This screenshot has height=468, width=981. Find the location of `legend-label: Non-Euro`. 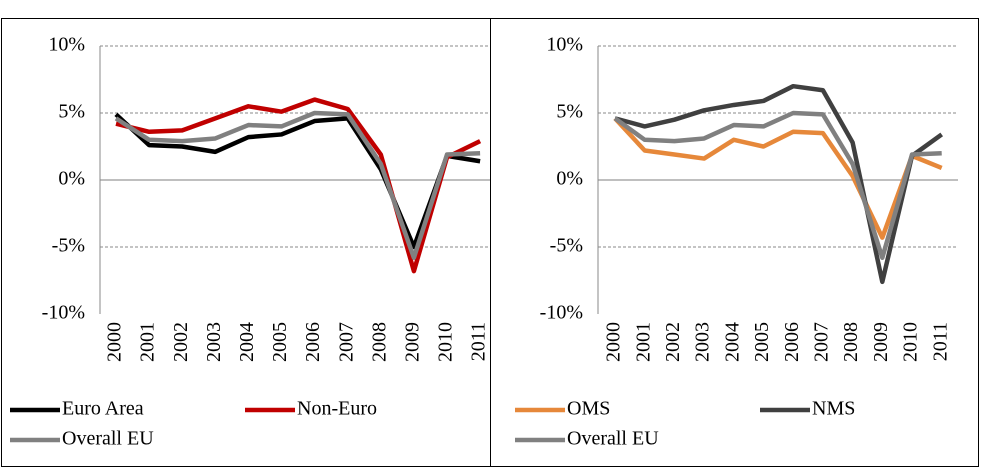

legend-label: Non-Euro is located at coordinates (337, 409).